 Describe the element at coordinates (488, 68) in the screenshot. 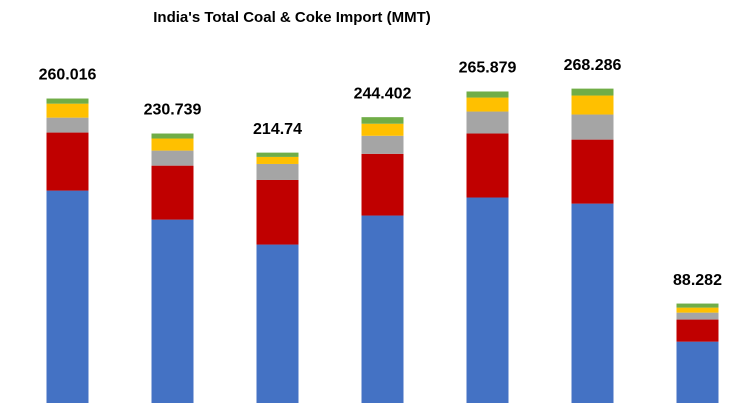

I see `total-label: 265.879` at that location.